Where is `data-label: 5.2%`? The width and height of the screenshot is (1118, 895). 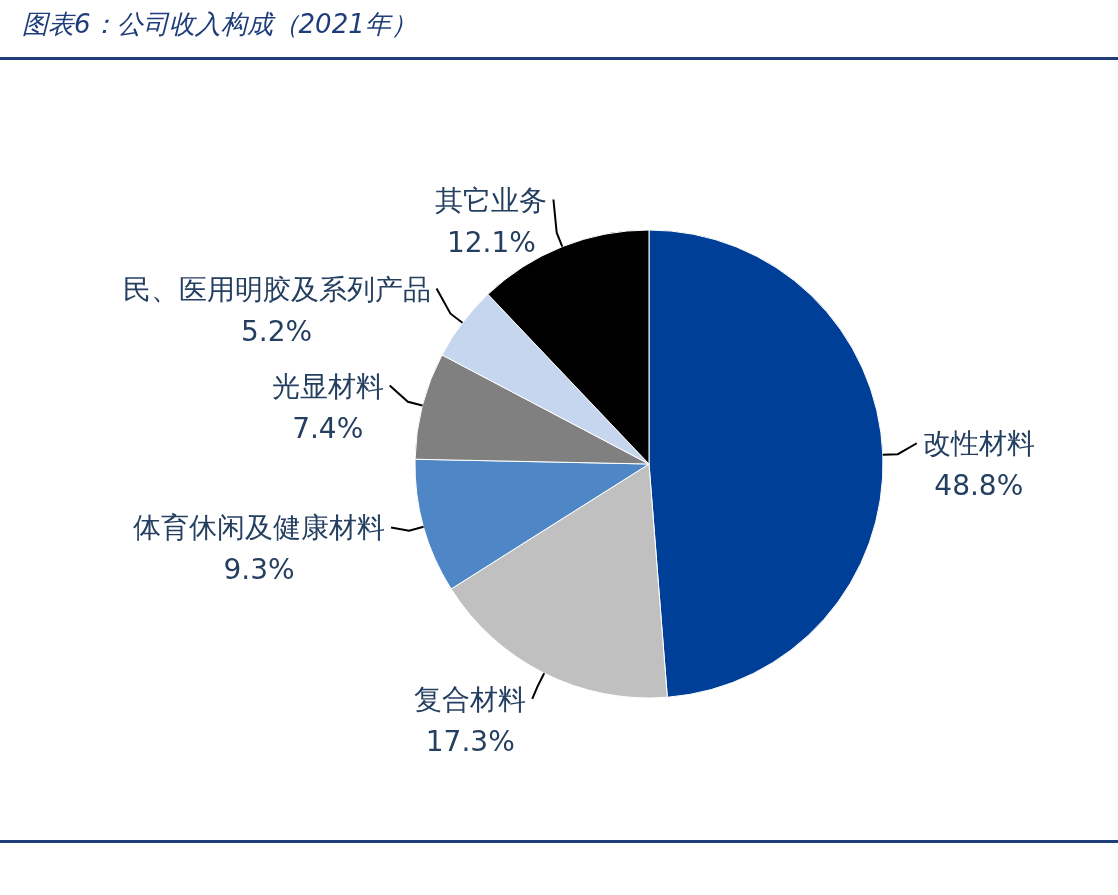 data-label: 5.2% is located at coordinates (276, 331).